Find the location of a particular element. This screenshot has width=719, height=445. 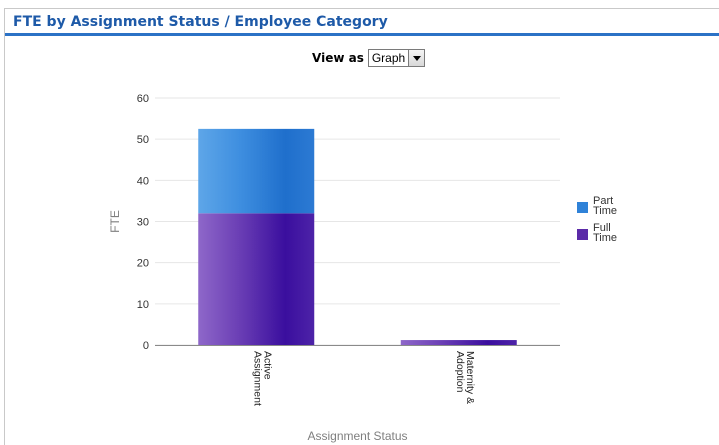

view-as-control: View as Graph is located at coordinates (369, 58).